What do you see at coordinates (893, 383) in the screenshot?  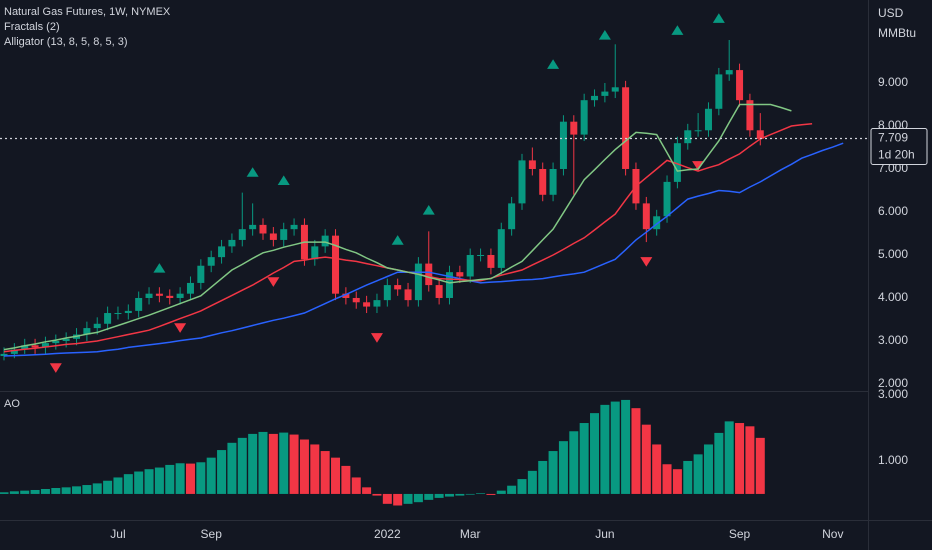 I see `y-tick-label: 2.000` at bounding box center [893, 383].